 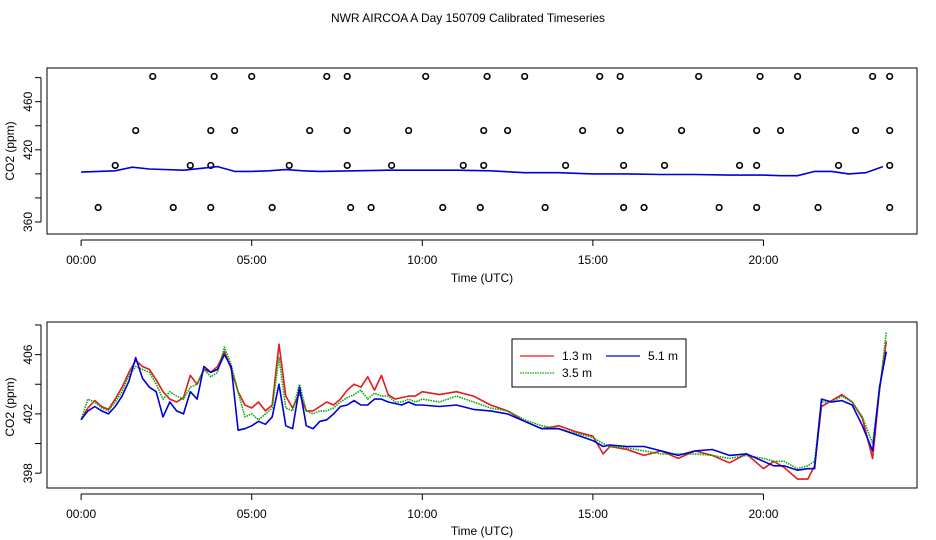 I want to click on bottom-x-axis-label: Time (UTC), so click(x=482, y=531).